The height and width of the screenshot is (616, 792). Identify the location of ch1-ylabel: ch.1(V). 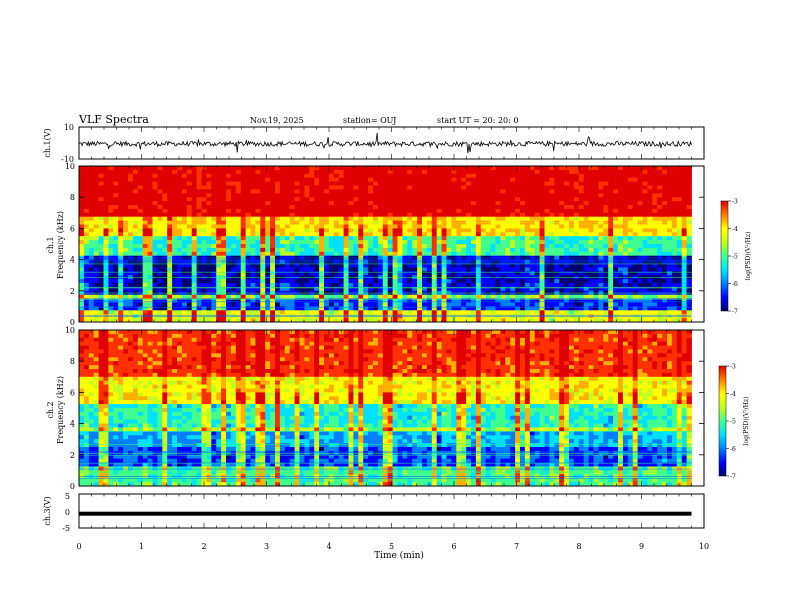
(47, 142).